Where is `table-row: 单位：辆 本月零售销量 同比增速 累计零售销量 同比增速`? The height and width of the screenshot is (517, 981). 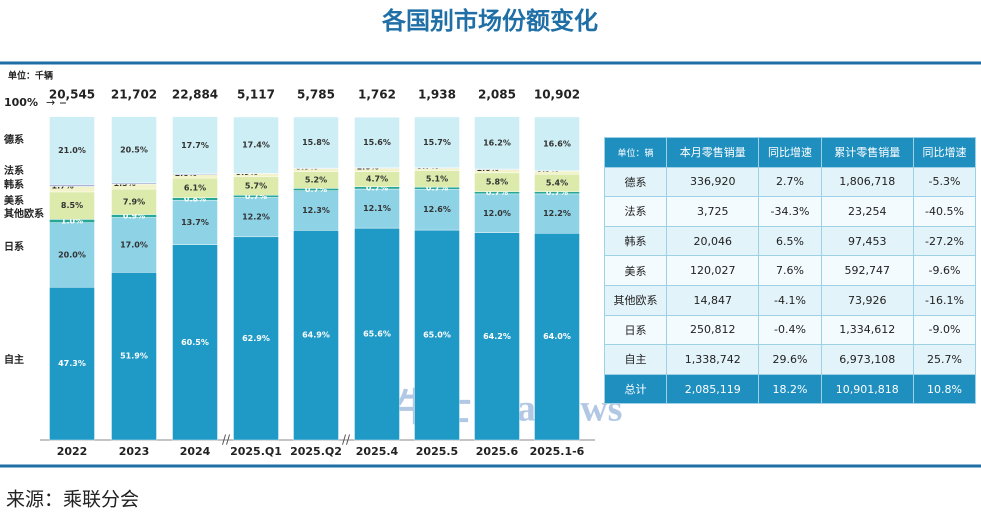
table-row: 单位：辆 本月零售销量 同比增速 累计零售销量 同比增速 is located at coordinates (790, 152).